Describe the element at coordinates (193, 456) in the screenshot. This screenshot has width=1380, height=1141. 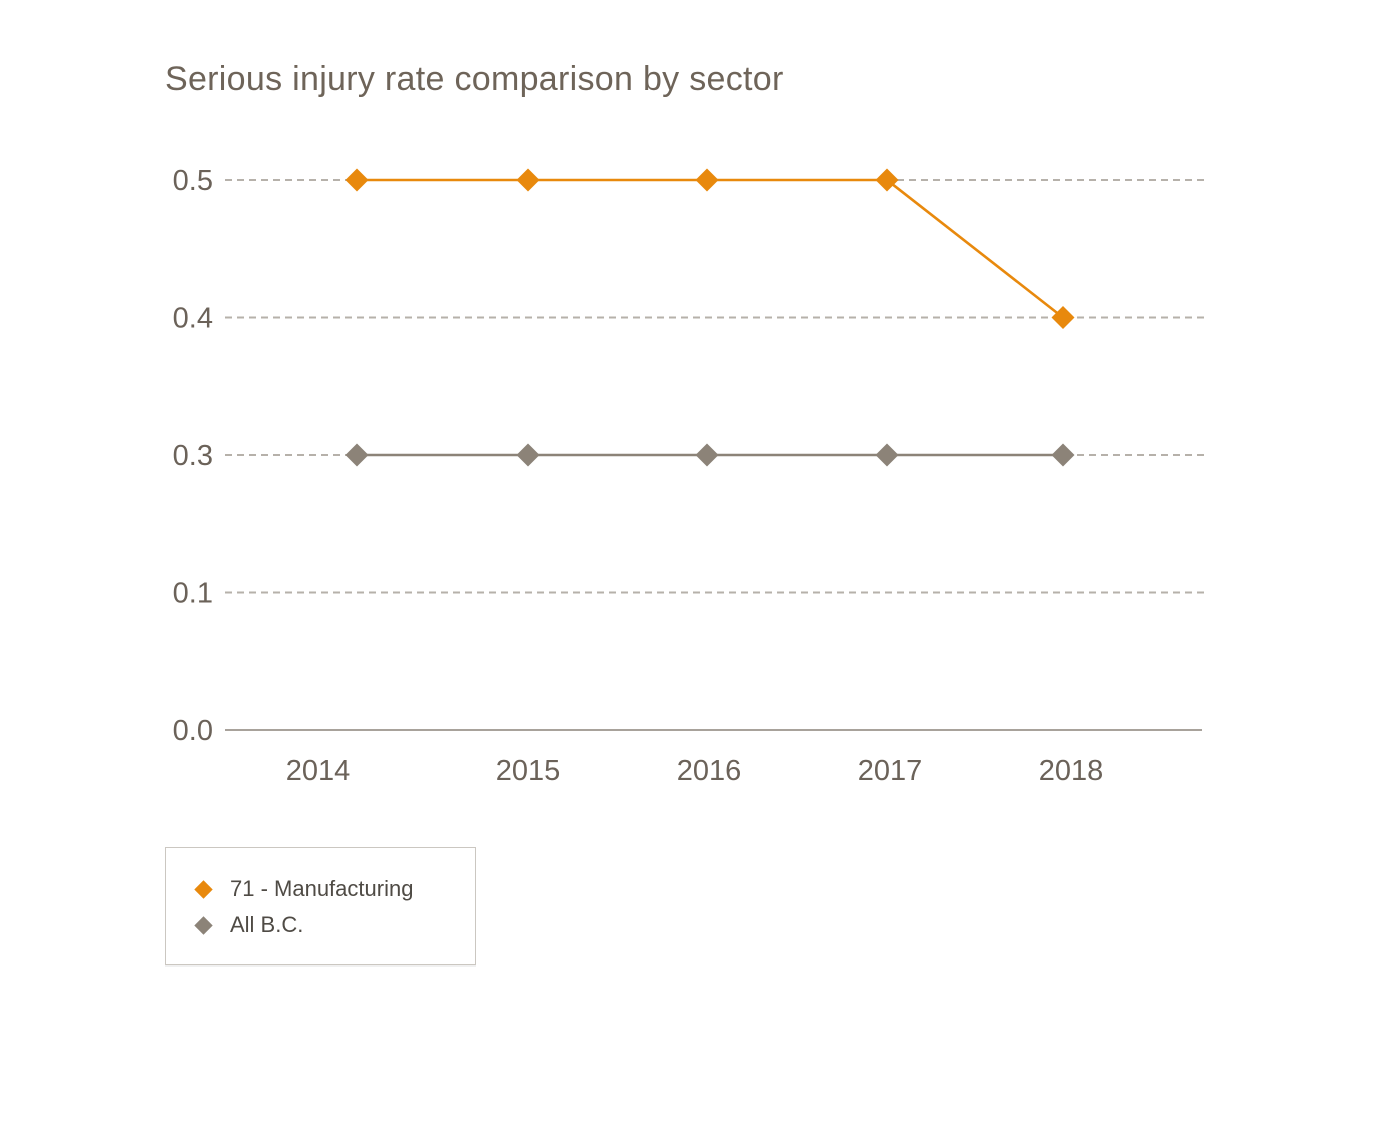
I see `y-tick-label: 0.3` at that location.